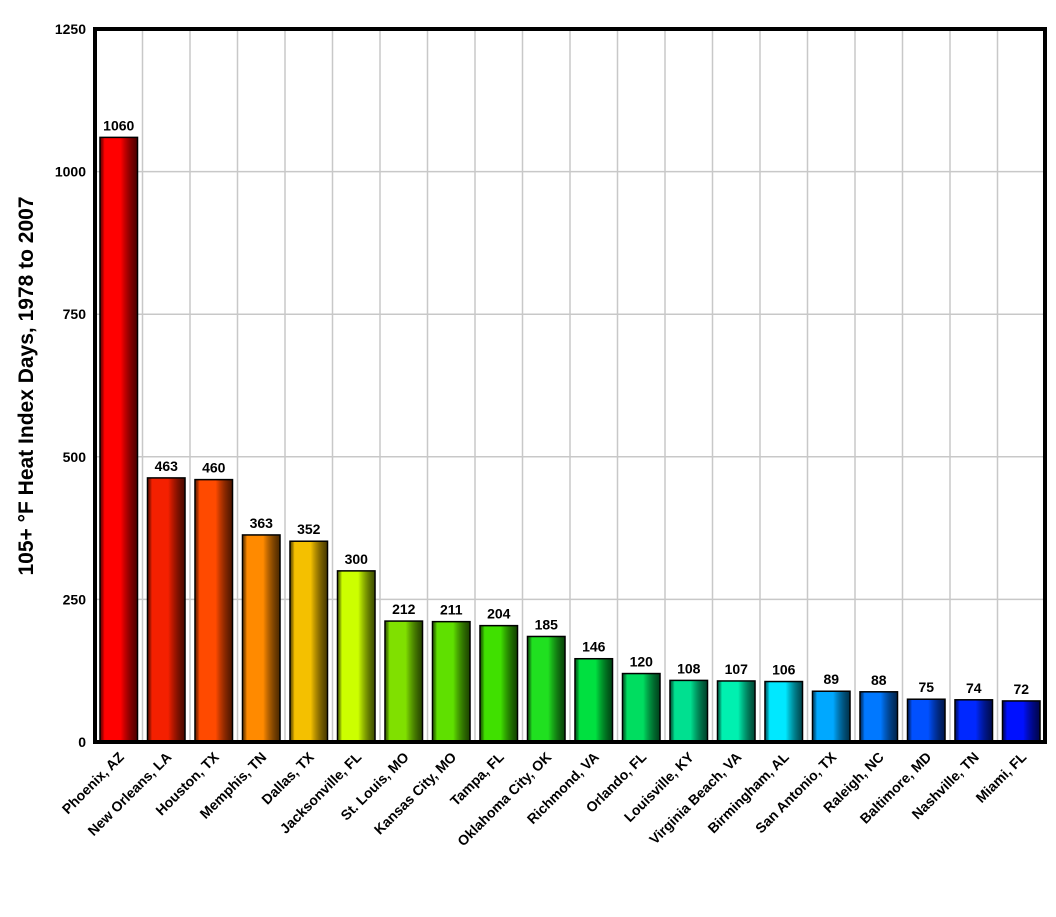 Image resolution: width=1056 pixels, height=917 pixels. Describe the element at coordinates (118, 125) in the screenshot. I see `bar-value-label: 1060` at that location.